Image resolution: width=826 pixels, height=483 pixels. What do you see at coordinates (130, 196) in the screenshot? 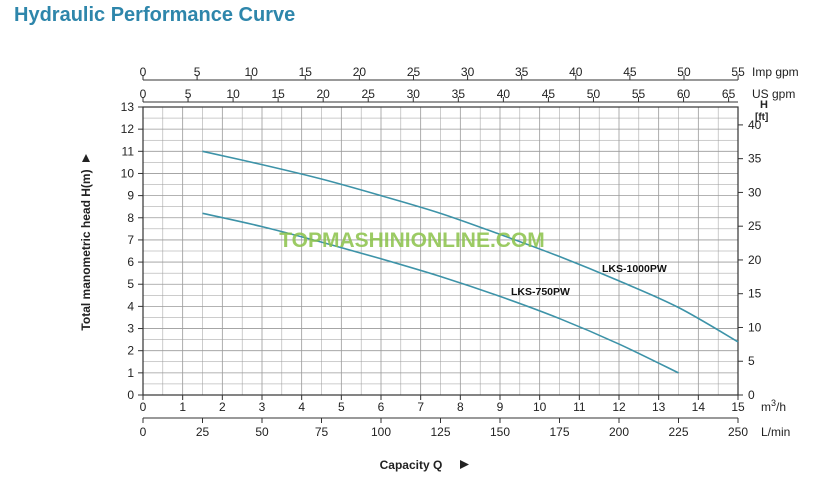
I see `left-tick-label: 9` at bounding box center [130, 196].